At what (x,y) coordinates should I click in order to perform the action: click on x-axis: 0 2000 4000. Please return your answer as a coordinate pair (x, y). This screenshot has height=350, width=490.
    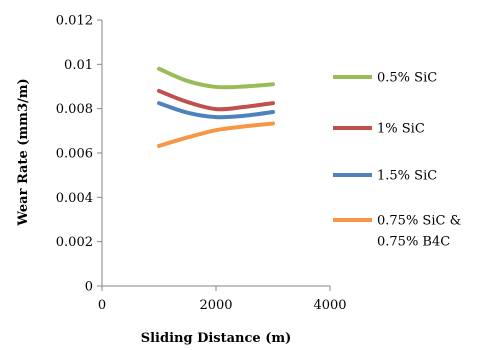
    Looking at the image, I should click on (222, 299).